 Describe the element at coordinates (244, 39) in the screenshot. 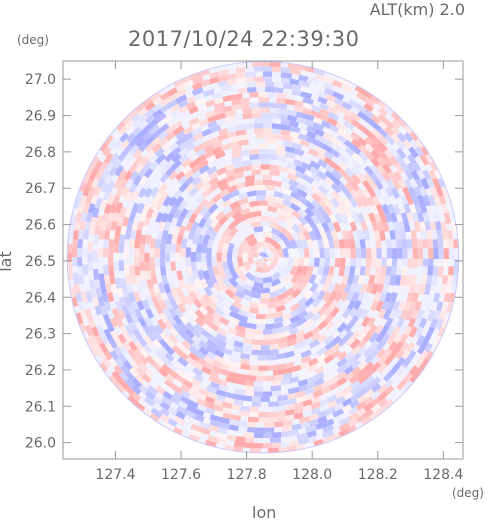

I see `chart-title: 2017/10/24 22:39:30` at that location.